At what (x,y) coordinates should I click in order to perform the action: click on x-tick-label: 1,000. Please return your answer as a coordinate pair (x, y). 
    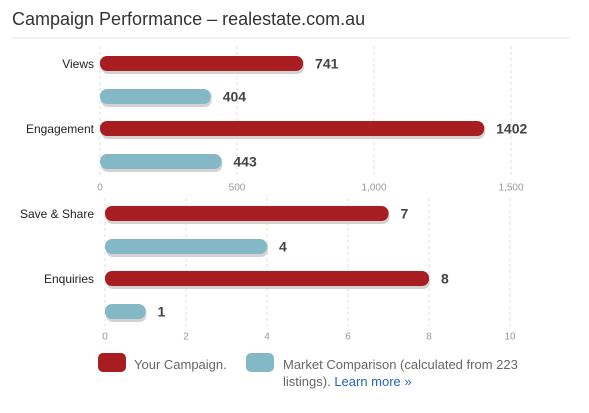
    Looking at the image, I should click on (373, 188).